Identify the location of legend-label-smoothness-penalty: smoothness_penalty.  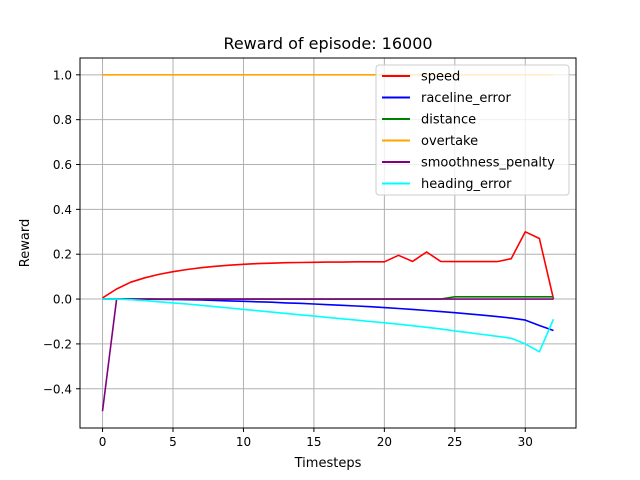
(488, 163).